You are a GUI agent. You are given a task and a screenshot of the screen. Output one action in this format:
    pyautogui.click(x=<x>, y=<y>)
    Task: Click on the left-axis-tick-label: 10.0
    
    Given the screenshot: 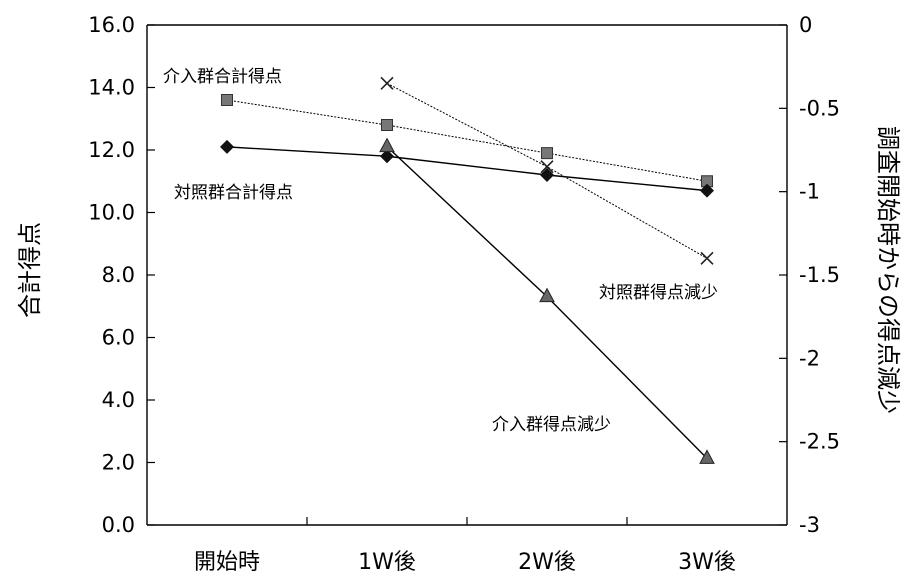 What is the action you would take?
    pyautogui.click(x=111, y=213)
    